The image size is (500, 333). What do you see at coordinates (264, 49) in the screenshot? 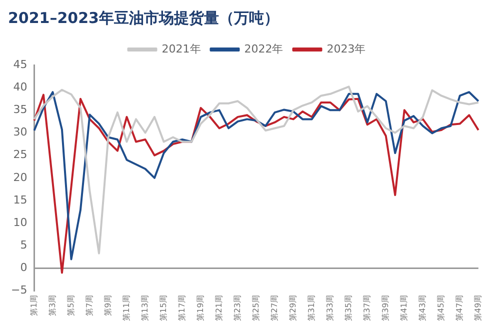
I see `legend-label: 2022年` at bounding box center [264, 49].